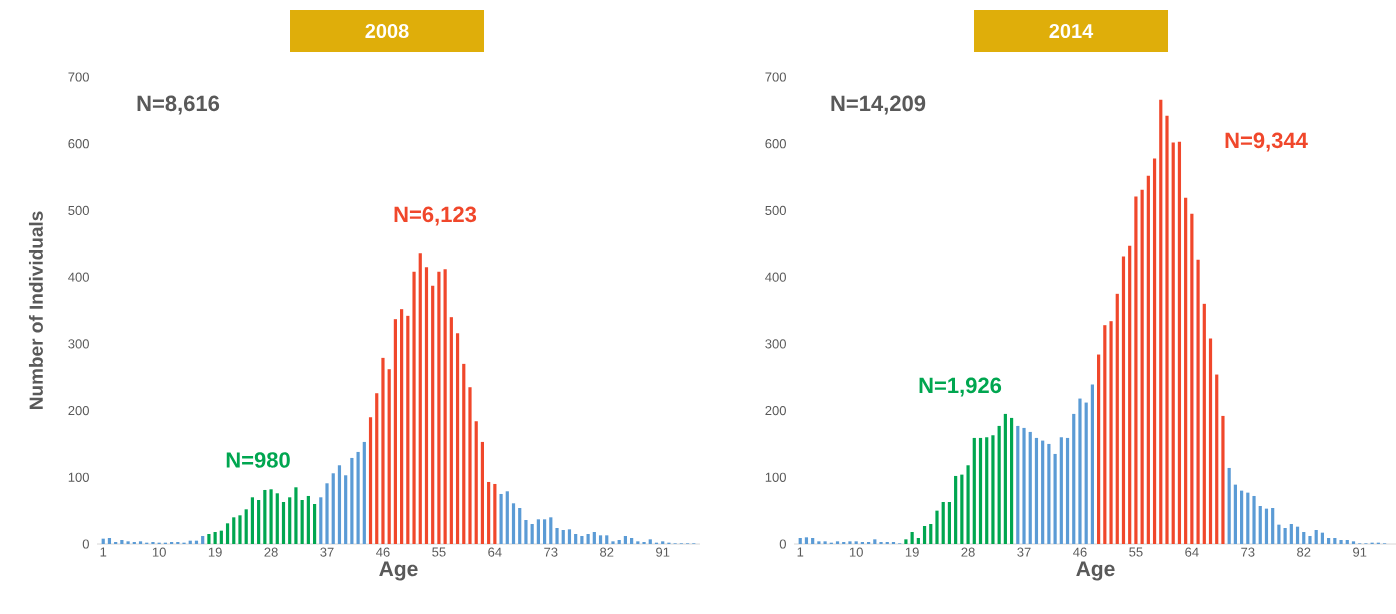  I want to click on y-tick-label: 400, so click(78, 277).